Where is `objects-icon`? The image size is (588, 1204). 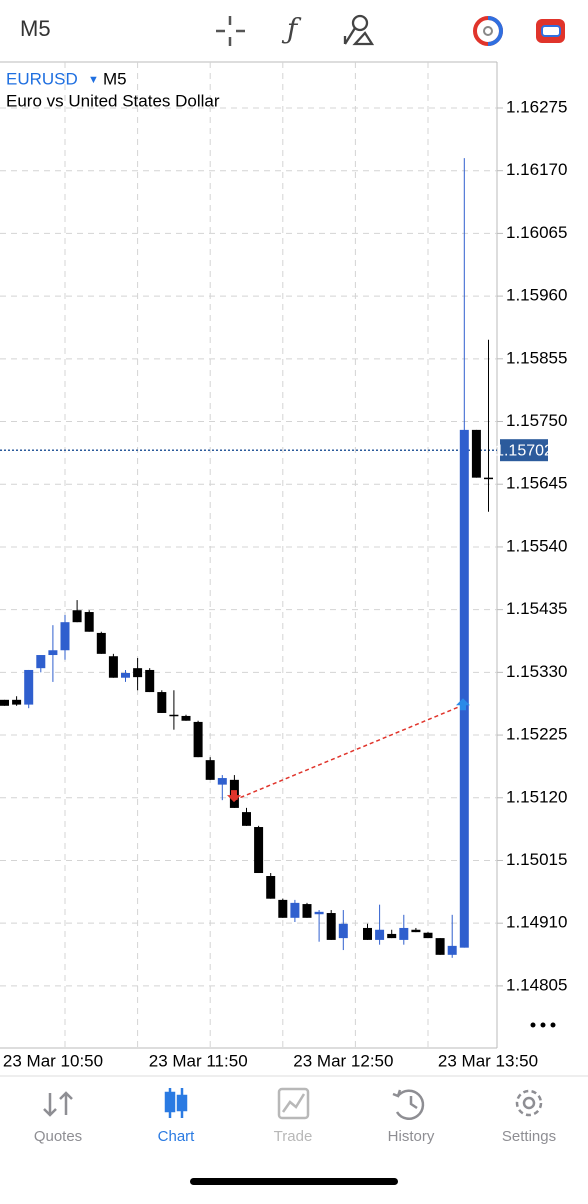
objects-icon is located at coordinates (359, 30).